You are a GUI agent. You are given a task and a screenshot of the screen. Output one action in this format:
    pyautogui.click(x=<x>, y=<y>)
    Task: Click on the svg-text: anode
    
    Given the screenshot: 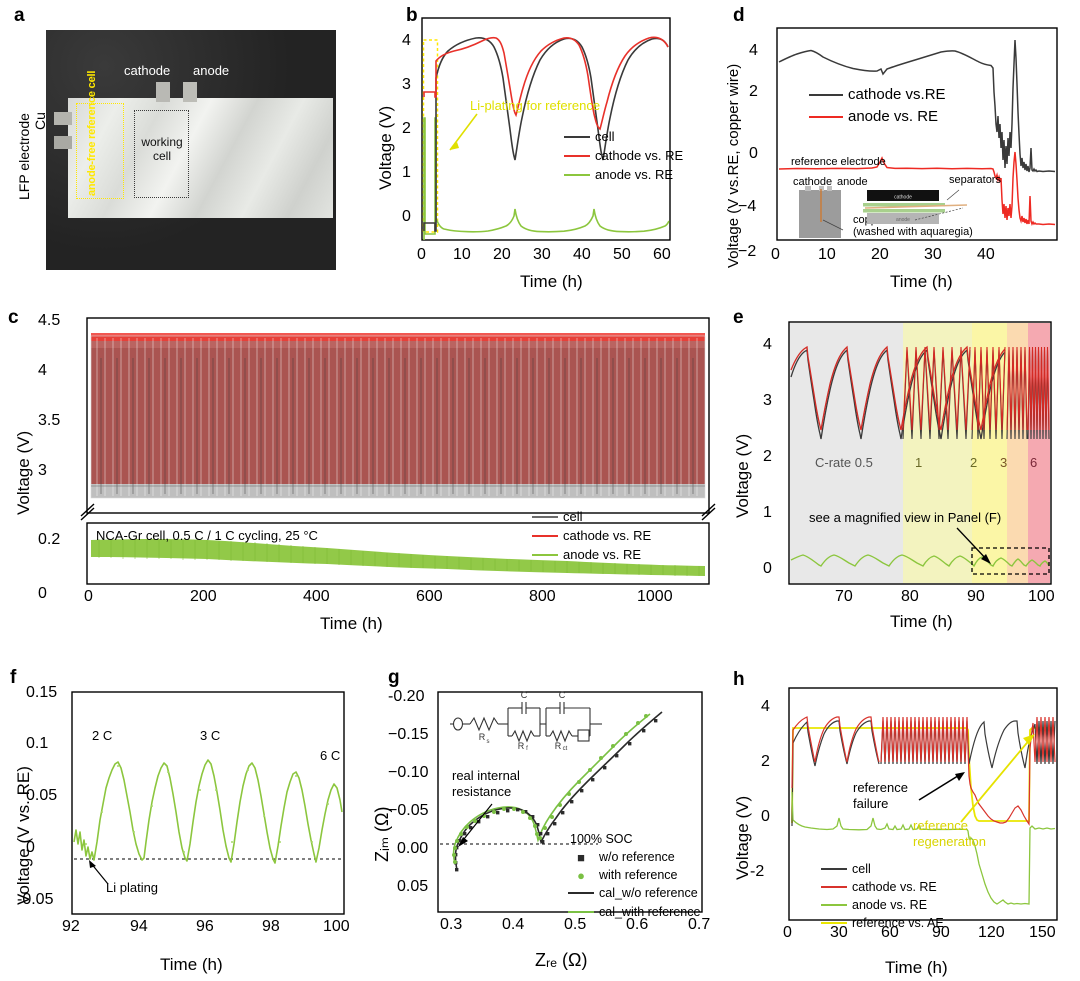 What is the action you would take?
    pyautogui.click(x=903, y=220)
    